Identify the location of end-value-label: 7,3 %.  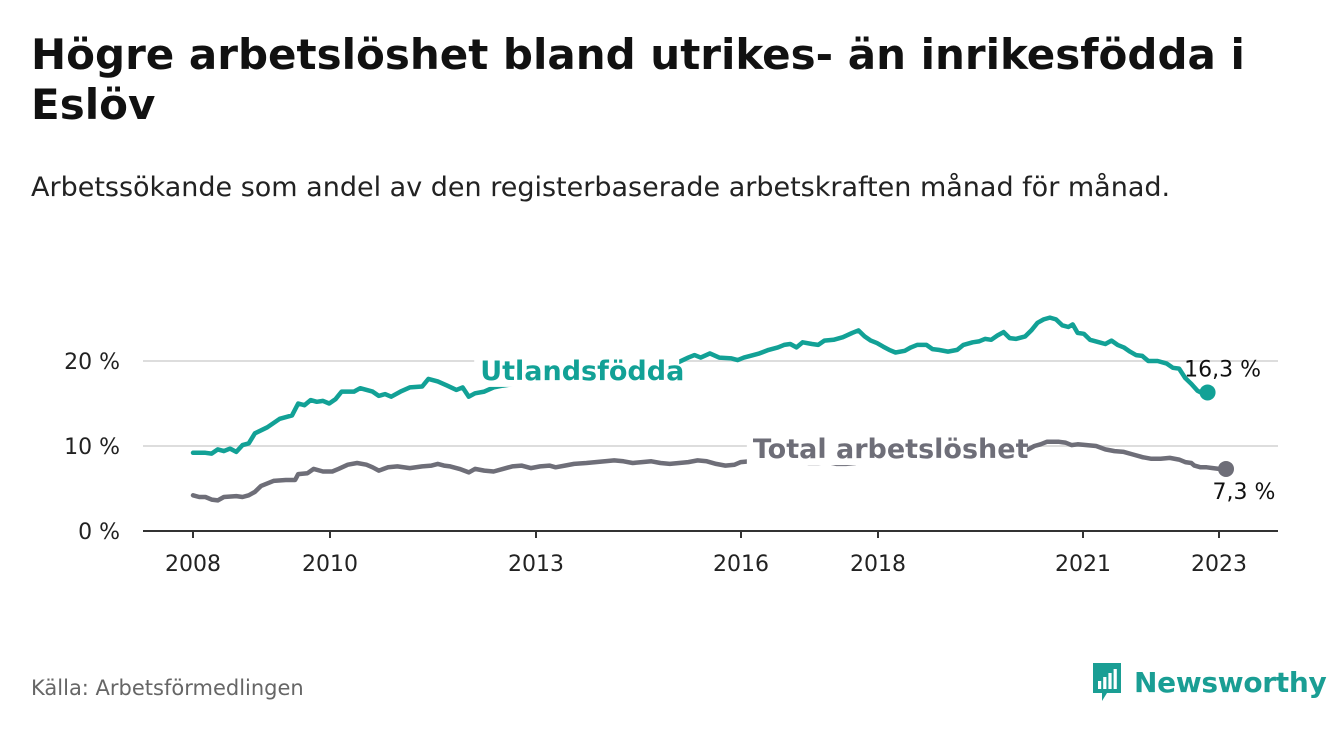
(1244, 492).